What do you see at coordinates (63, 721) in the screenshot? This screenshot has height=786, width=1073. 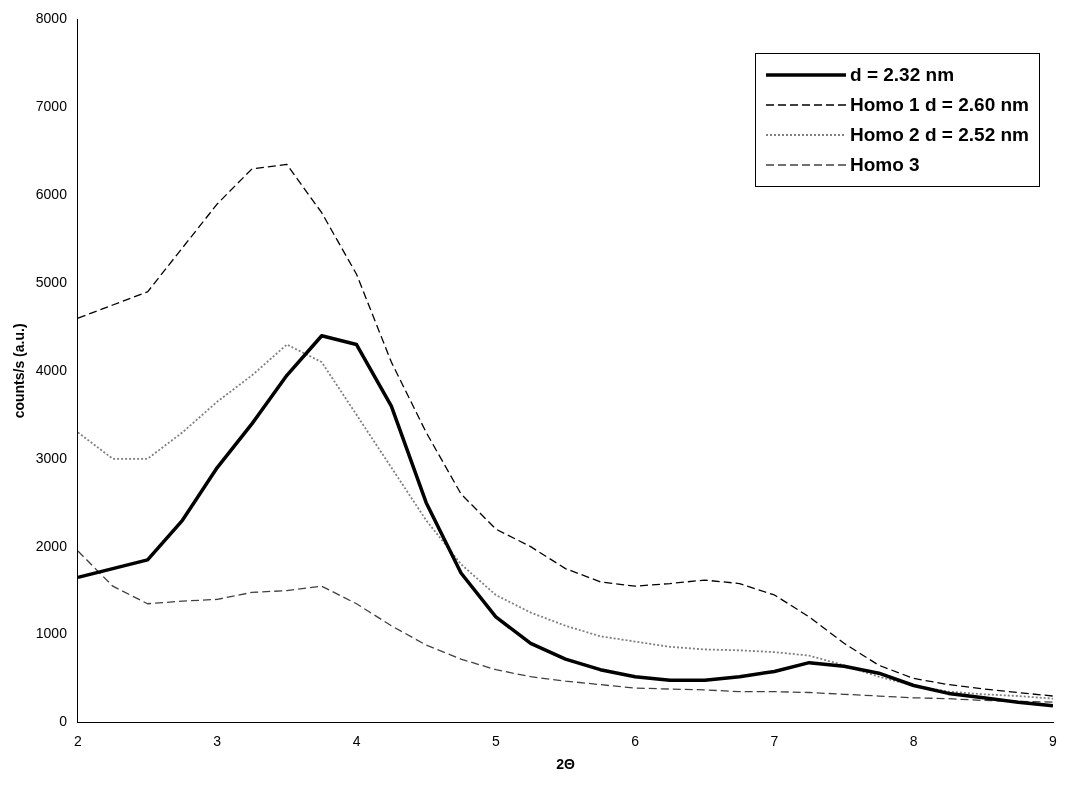 I see `y-tick-label: 0` at bounding box center [63, 721].